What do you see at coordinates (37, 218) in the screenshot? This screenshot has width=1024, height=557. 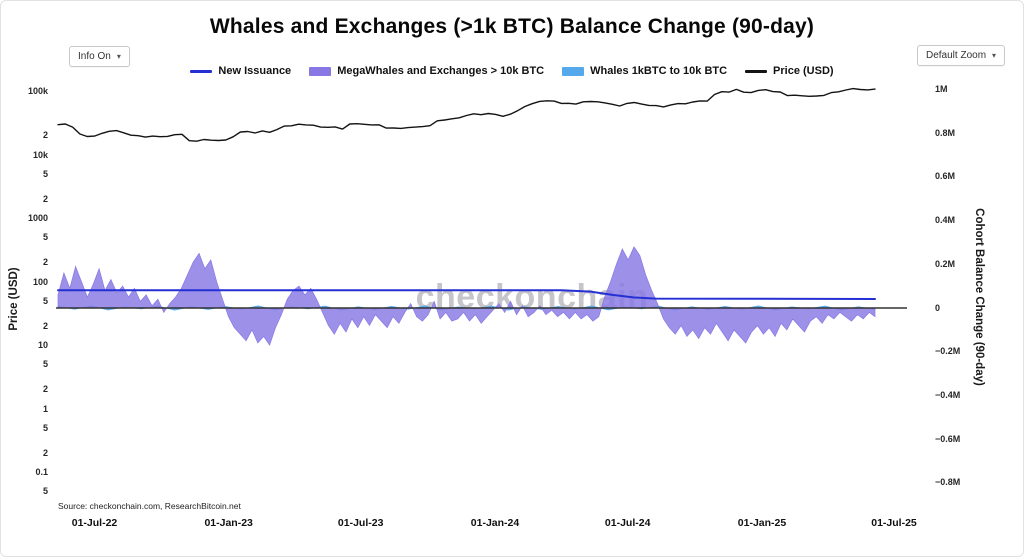 I see `left-axis-tick-label: 1000` at bounding box center [37, 218].